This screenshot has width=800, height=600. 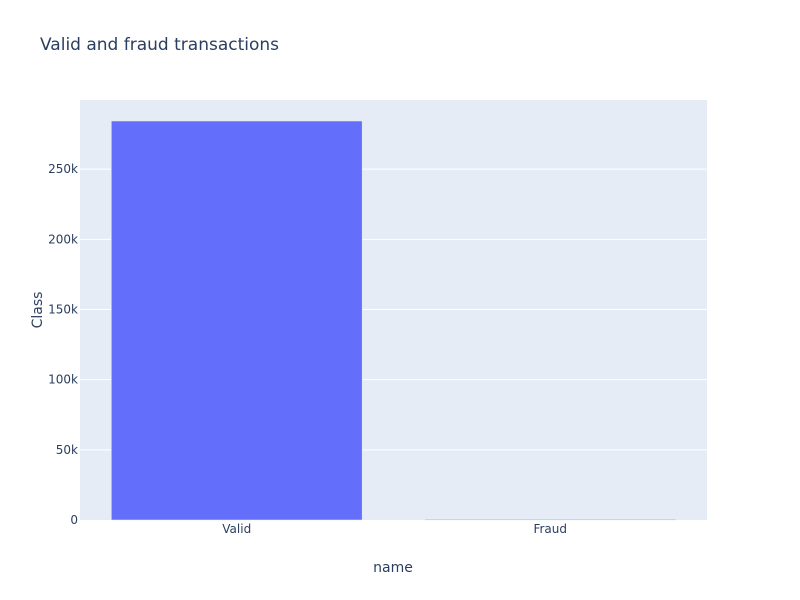 What do you see at coordinates (63, 344) in the screenshot?
I see `y-axis-ticks: 0 50k 100k 150k 200k 250k` at bounding box center [63, 344].